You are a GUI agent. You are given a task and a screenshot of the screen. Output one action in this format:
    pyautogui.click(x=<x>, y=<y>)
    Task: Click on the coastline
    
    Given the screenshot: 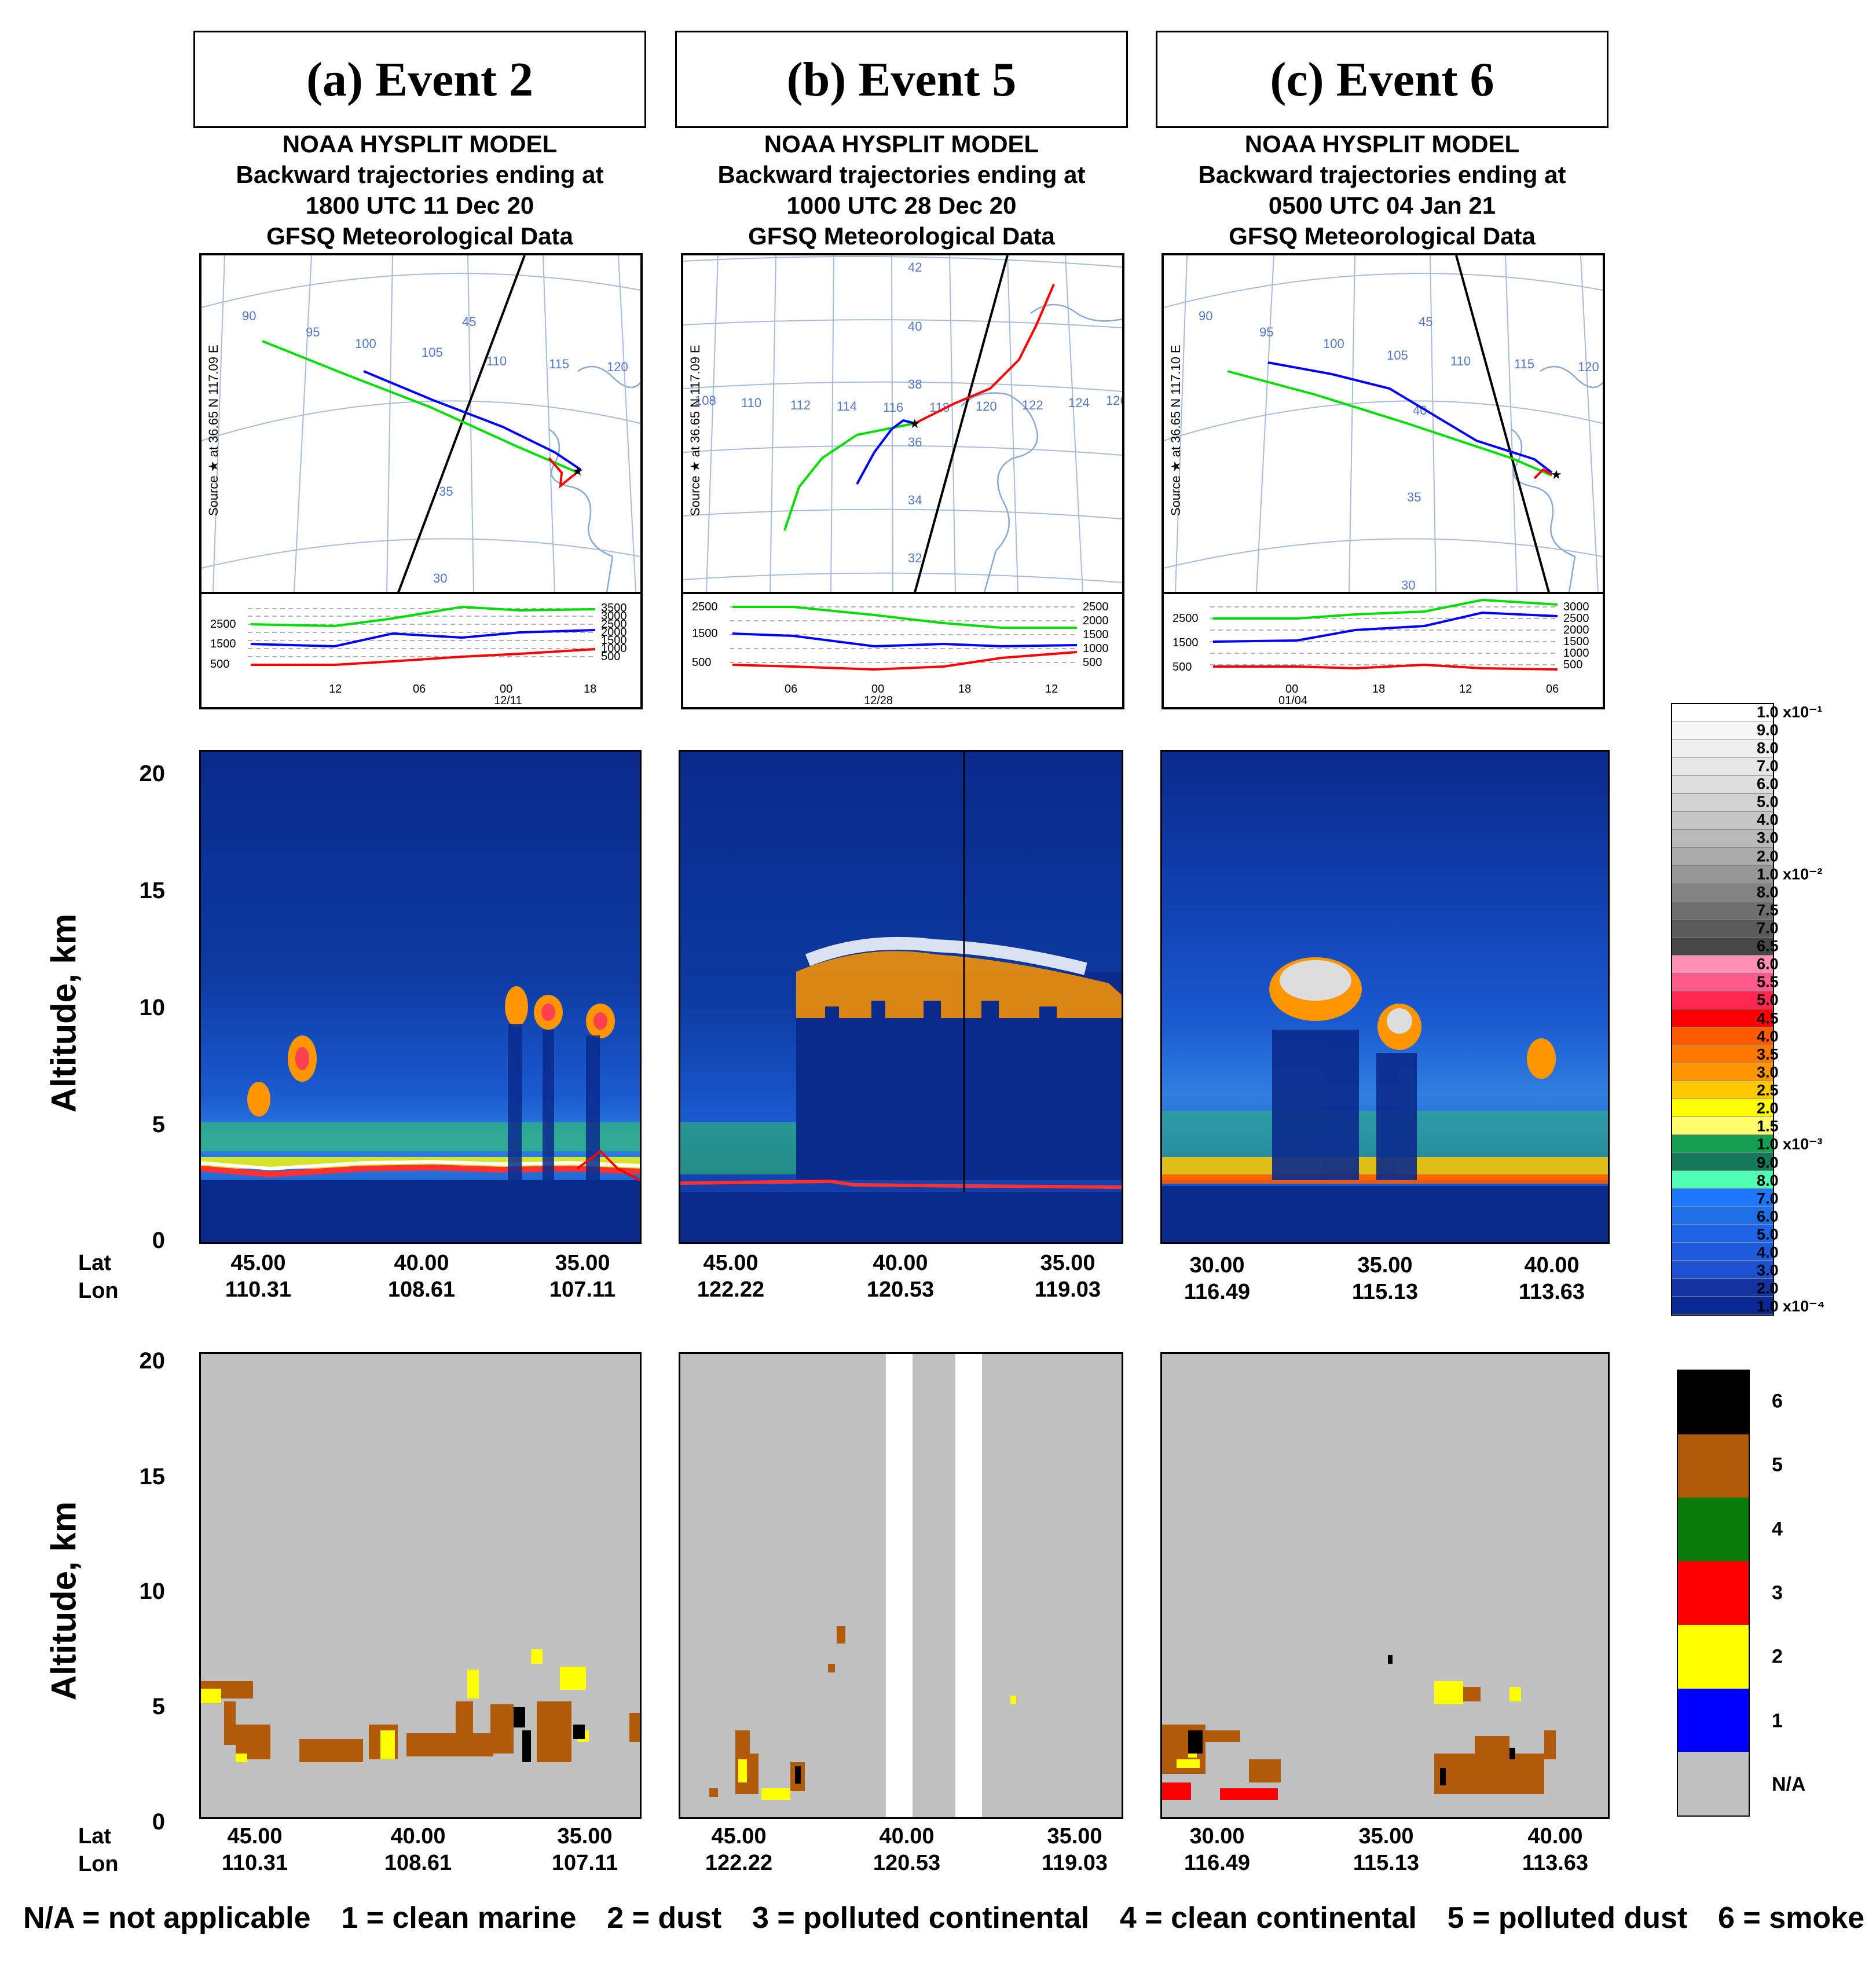 What is the action you would take?
    pyautogui.click(x=594, y=478)
    